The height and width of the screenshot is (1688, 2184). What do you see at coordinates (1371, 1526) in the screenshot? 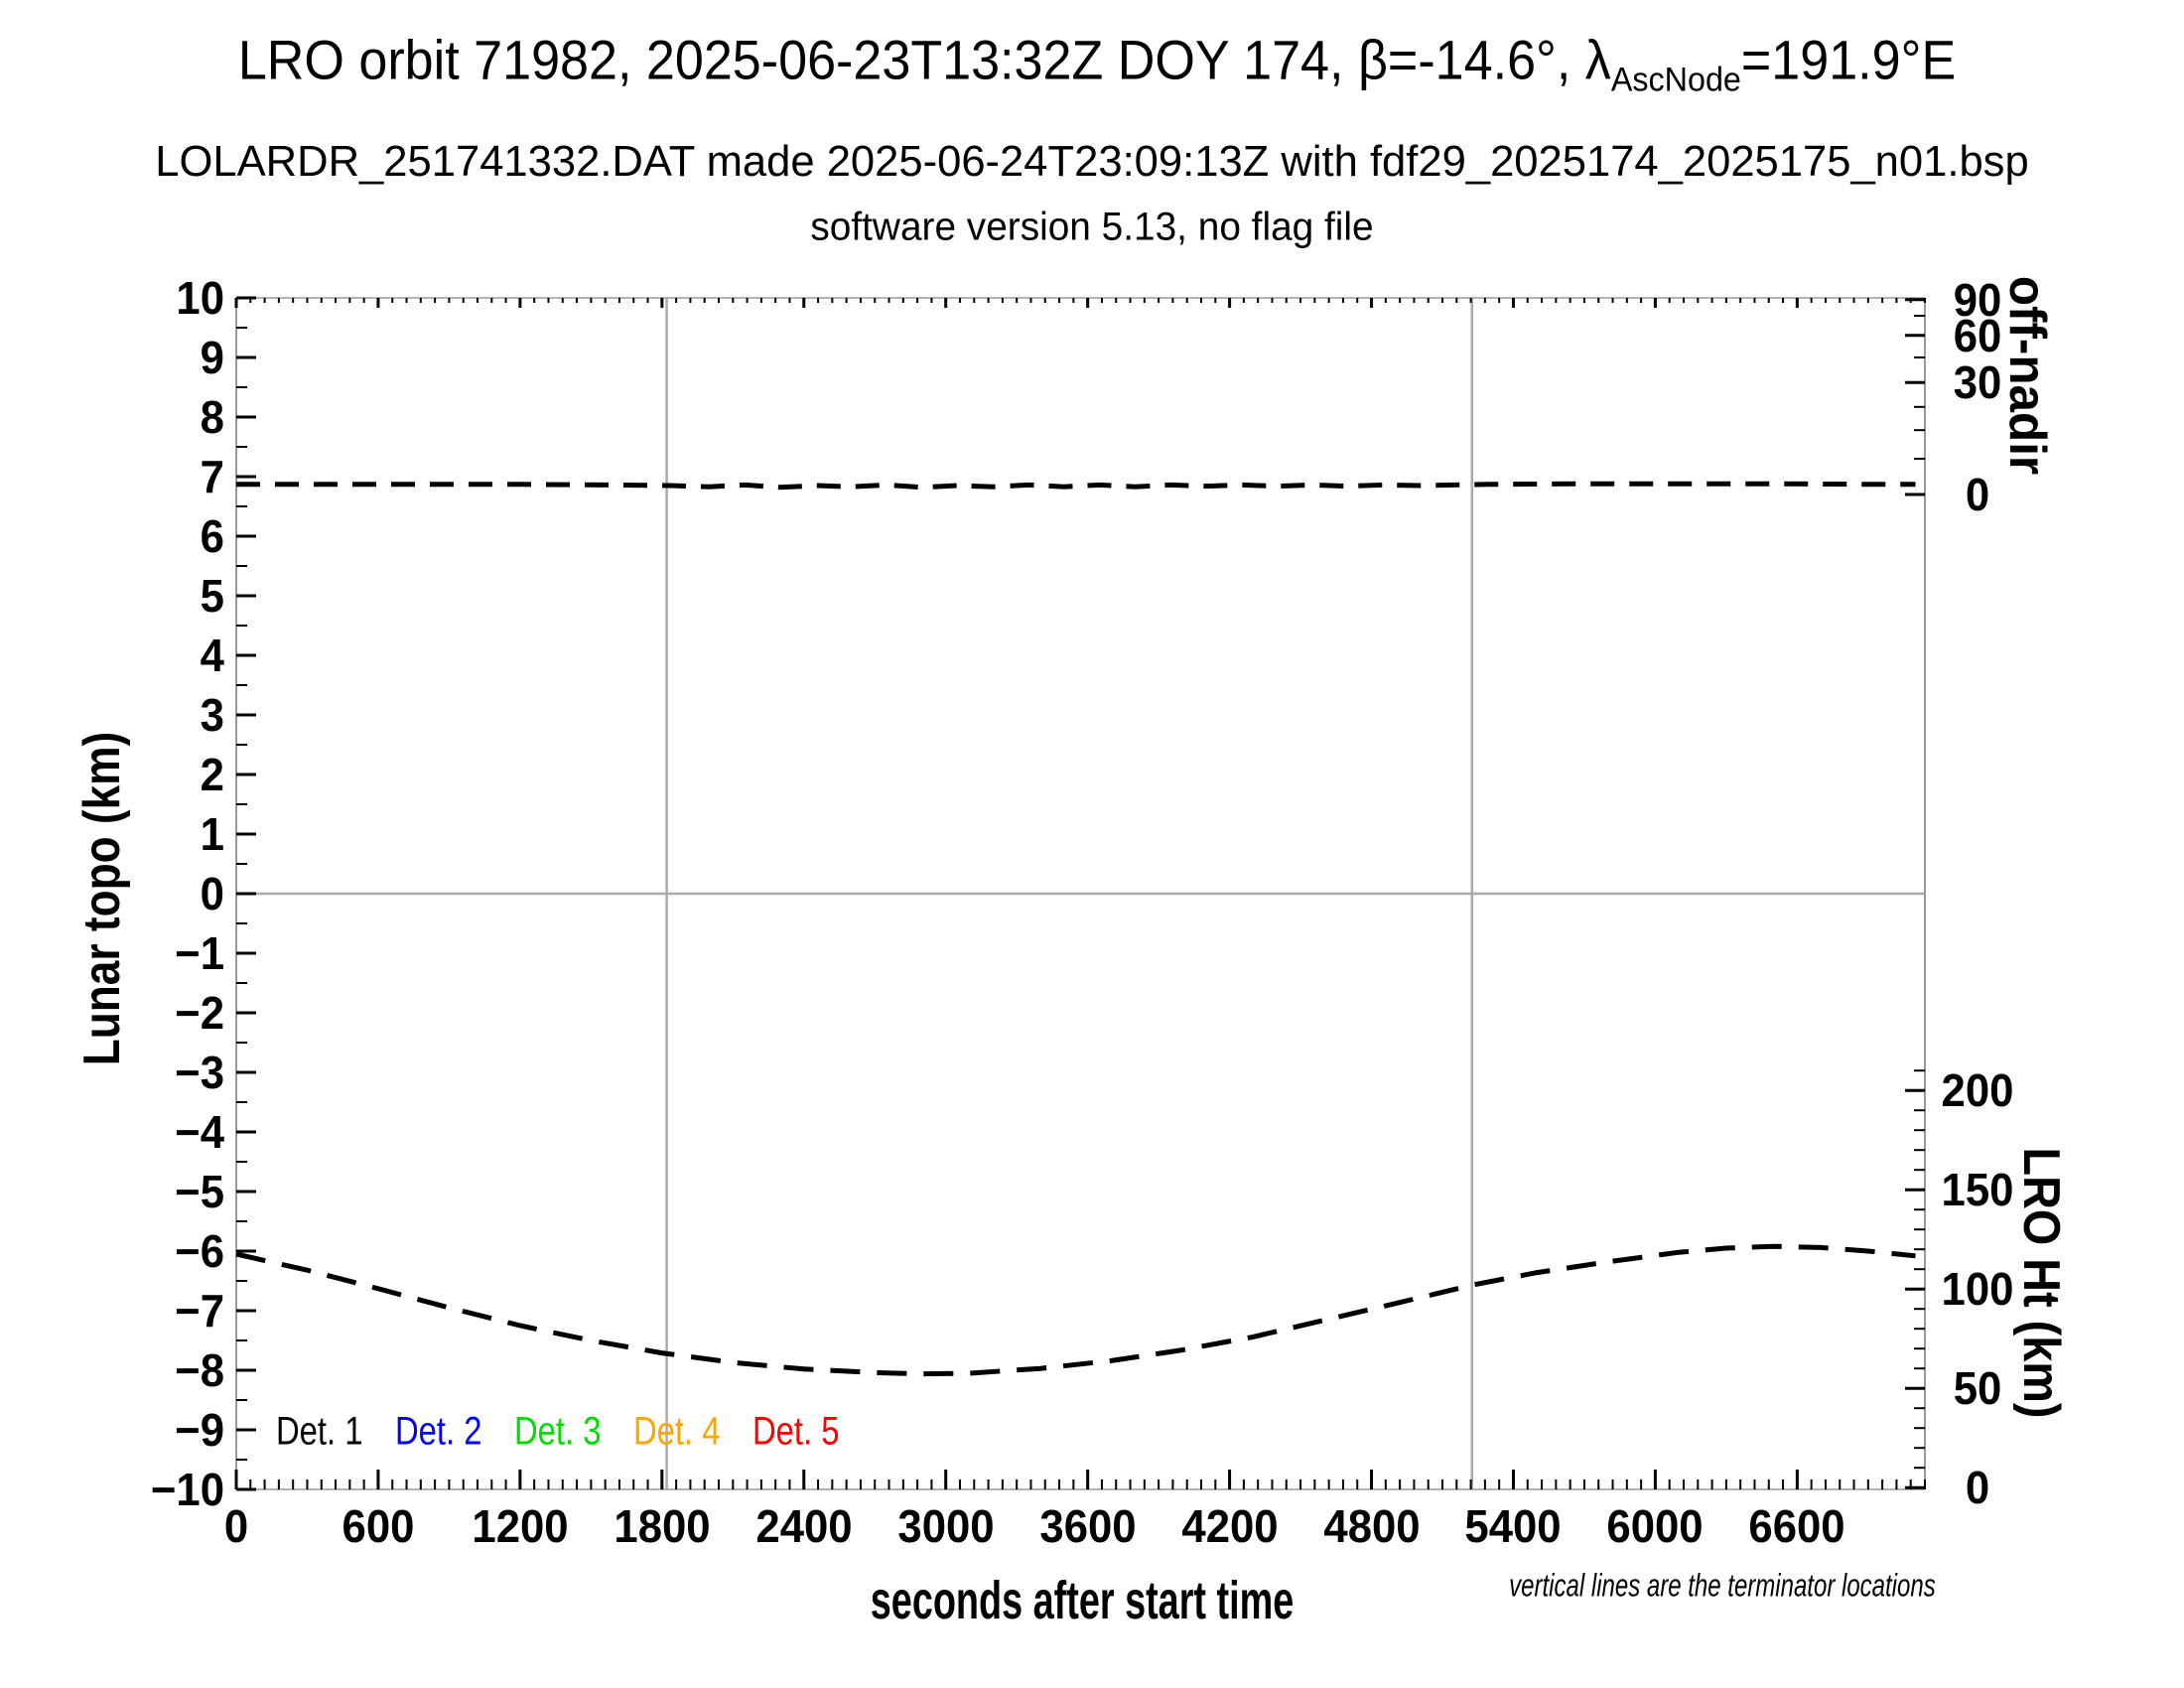
I see `x-tick-label: 4800` at bounding box center [1371, 1526].